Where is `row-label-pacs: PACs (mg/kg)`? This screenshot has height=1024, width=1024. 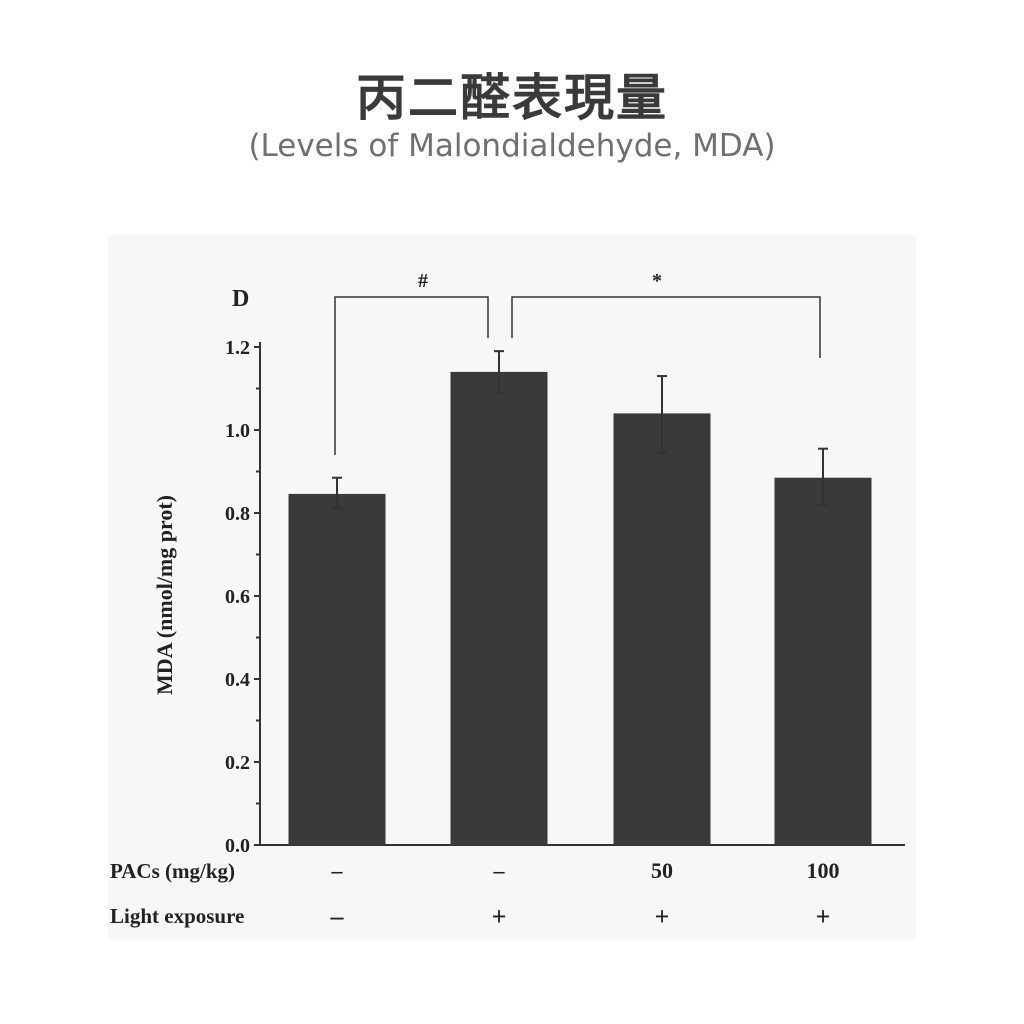
row-label-pacs: PACs (mg/kg) is located at coordinates (172, 871).